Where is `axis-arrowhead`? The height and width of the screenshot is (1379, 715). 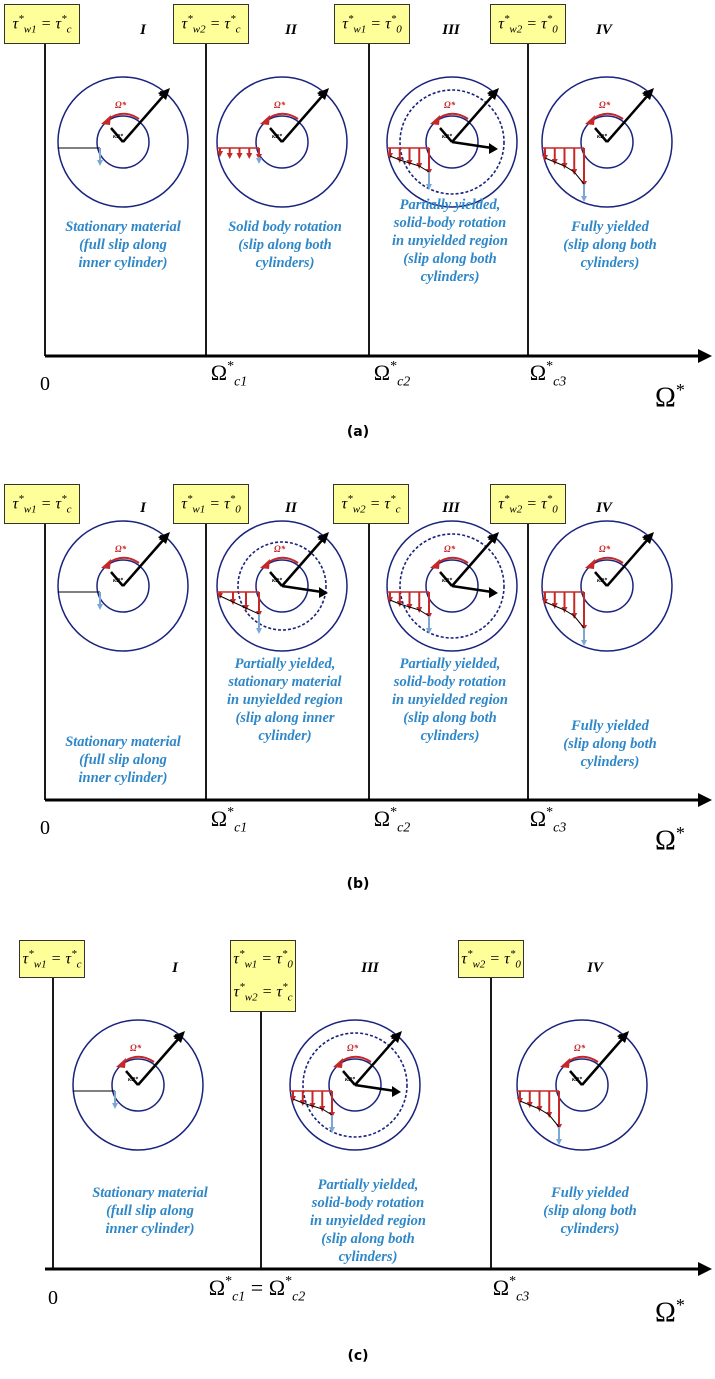 axis-arrowhead is located at coordinates (705, 800).